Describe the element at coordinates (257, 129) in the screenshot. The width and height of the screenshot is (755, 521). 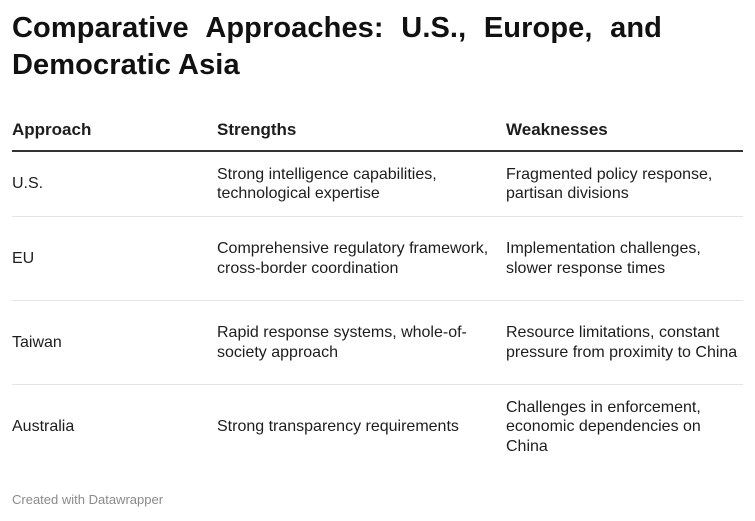
I see `column-header-strengths: Strengths` at that location.